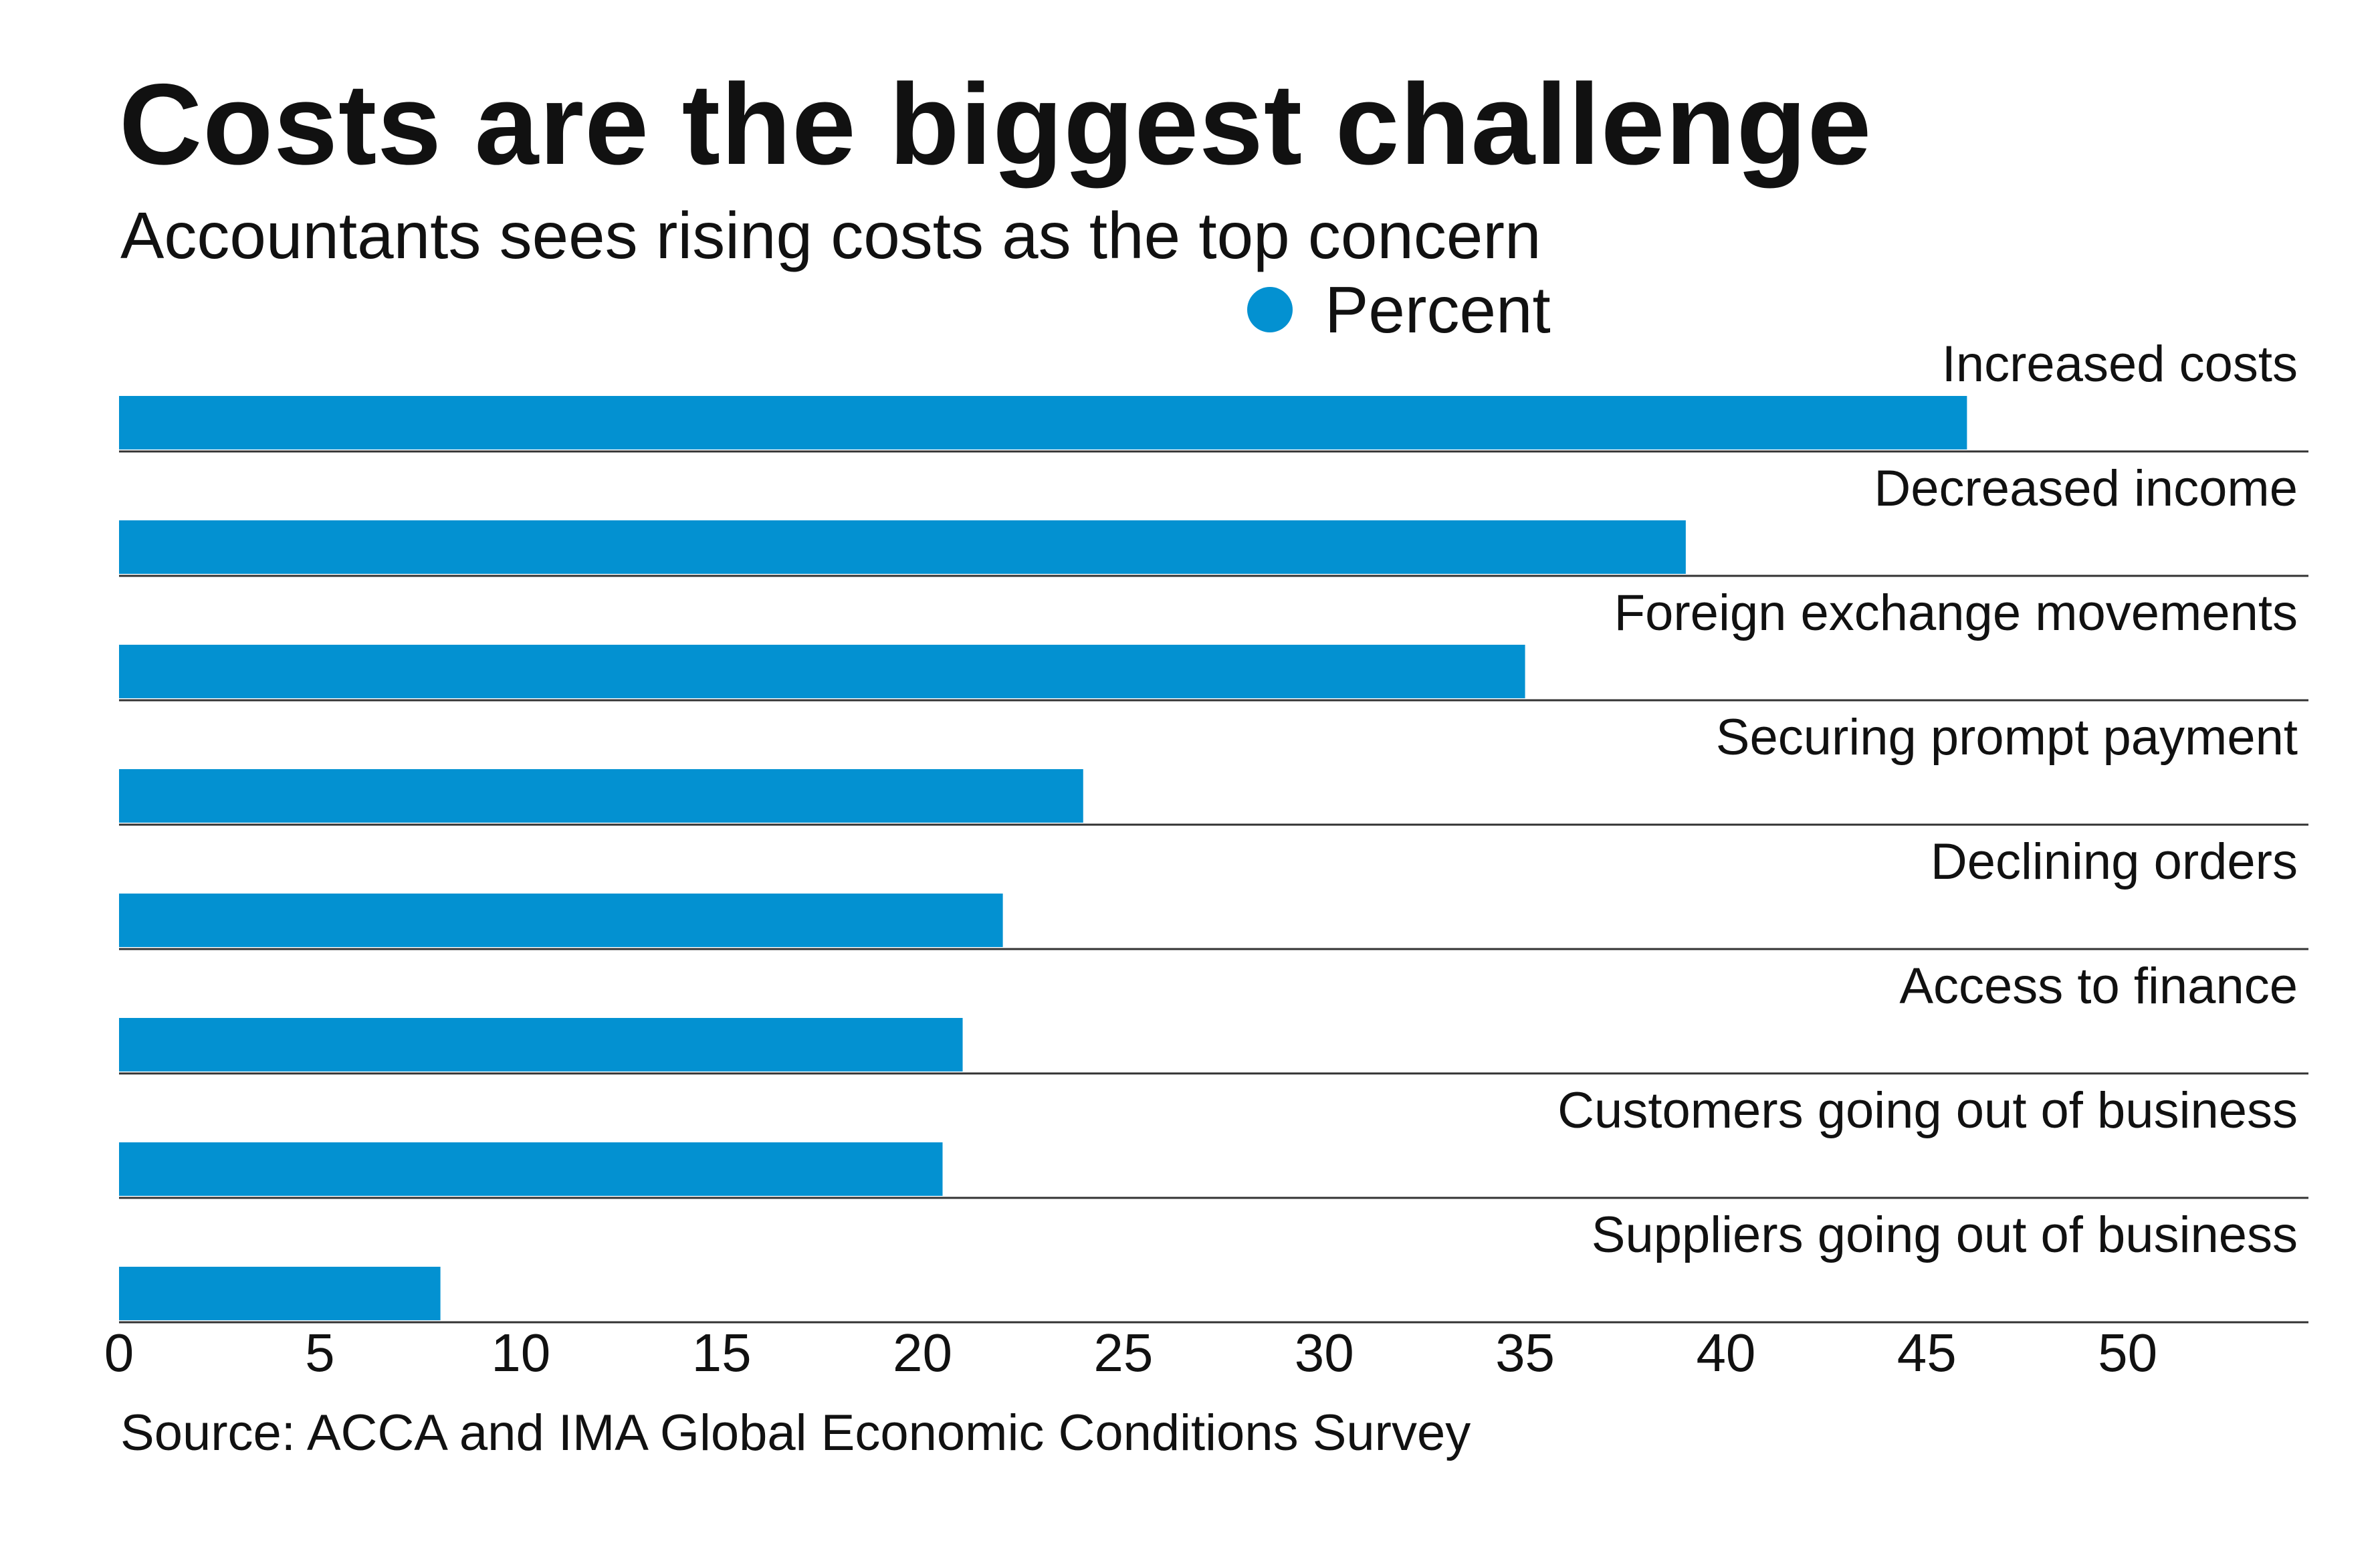 The image size is (2380, 1551). What do you see at coordinates (995, 124) in the screenshot?
I see `chart-title: Costs are the biggest challenge` at bounding box center [995, 124].